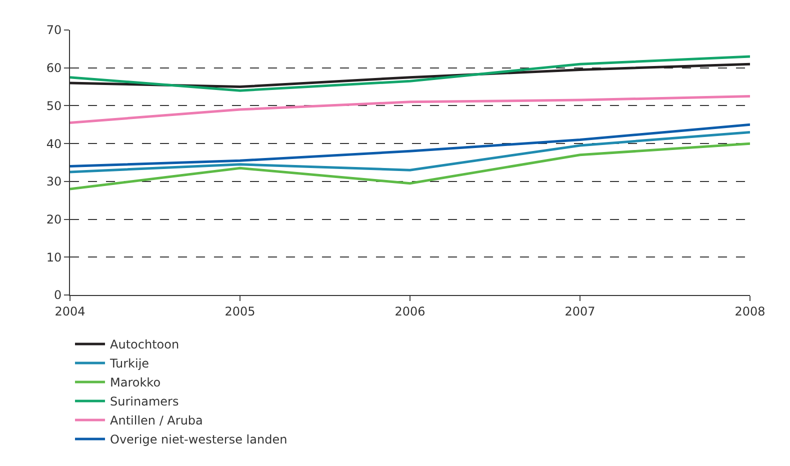 The height and width of the screenshot is (466, 790). I want to click on y-tick-label: 70, so click(54, 30).